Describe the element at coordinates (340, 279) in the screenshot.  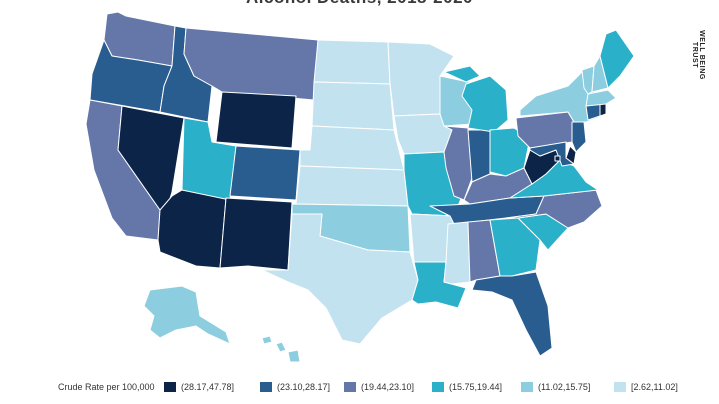
I see `state-TX` at that location.